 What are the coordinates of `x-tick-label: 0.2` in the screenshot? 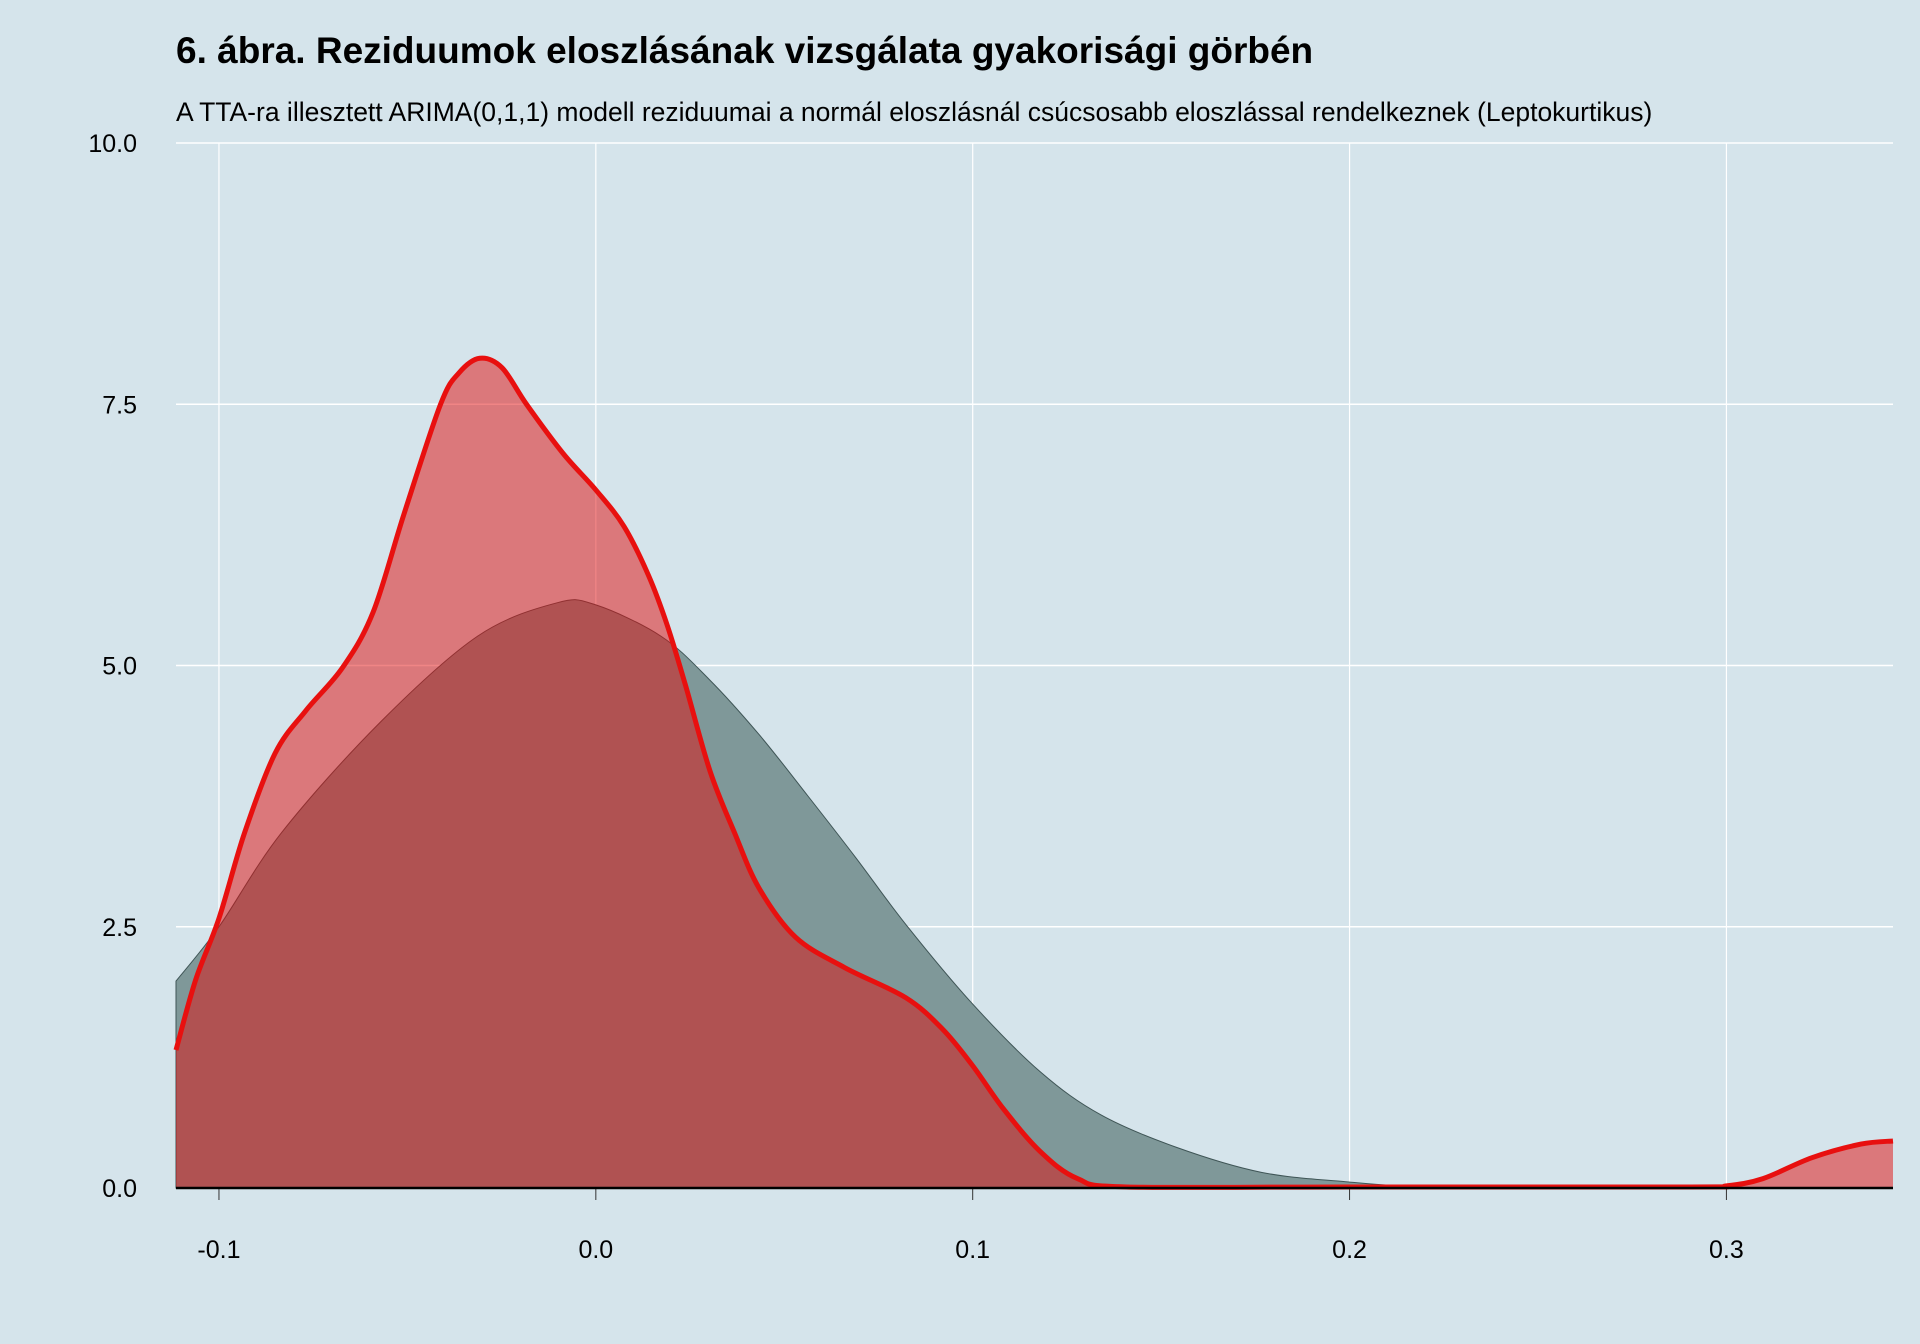 It's located at (1349, 1250).